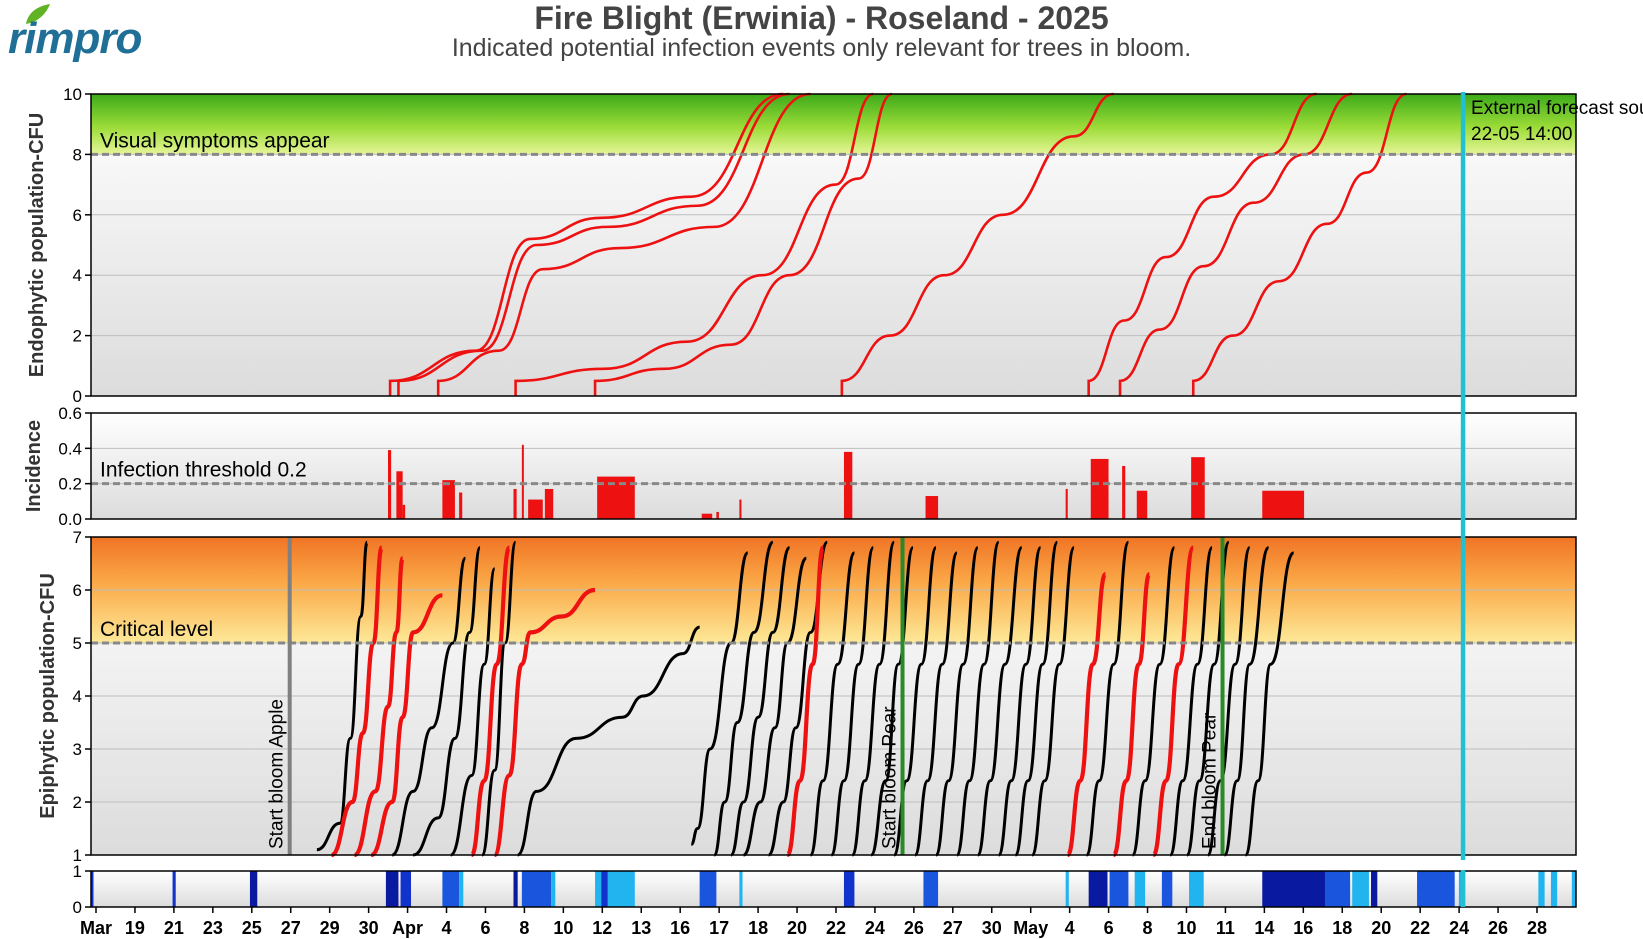  Describe the element at coordinates (156, 629) in the screenshot. I see `critical-level-label: Critical level` at that location.